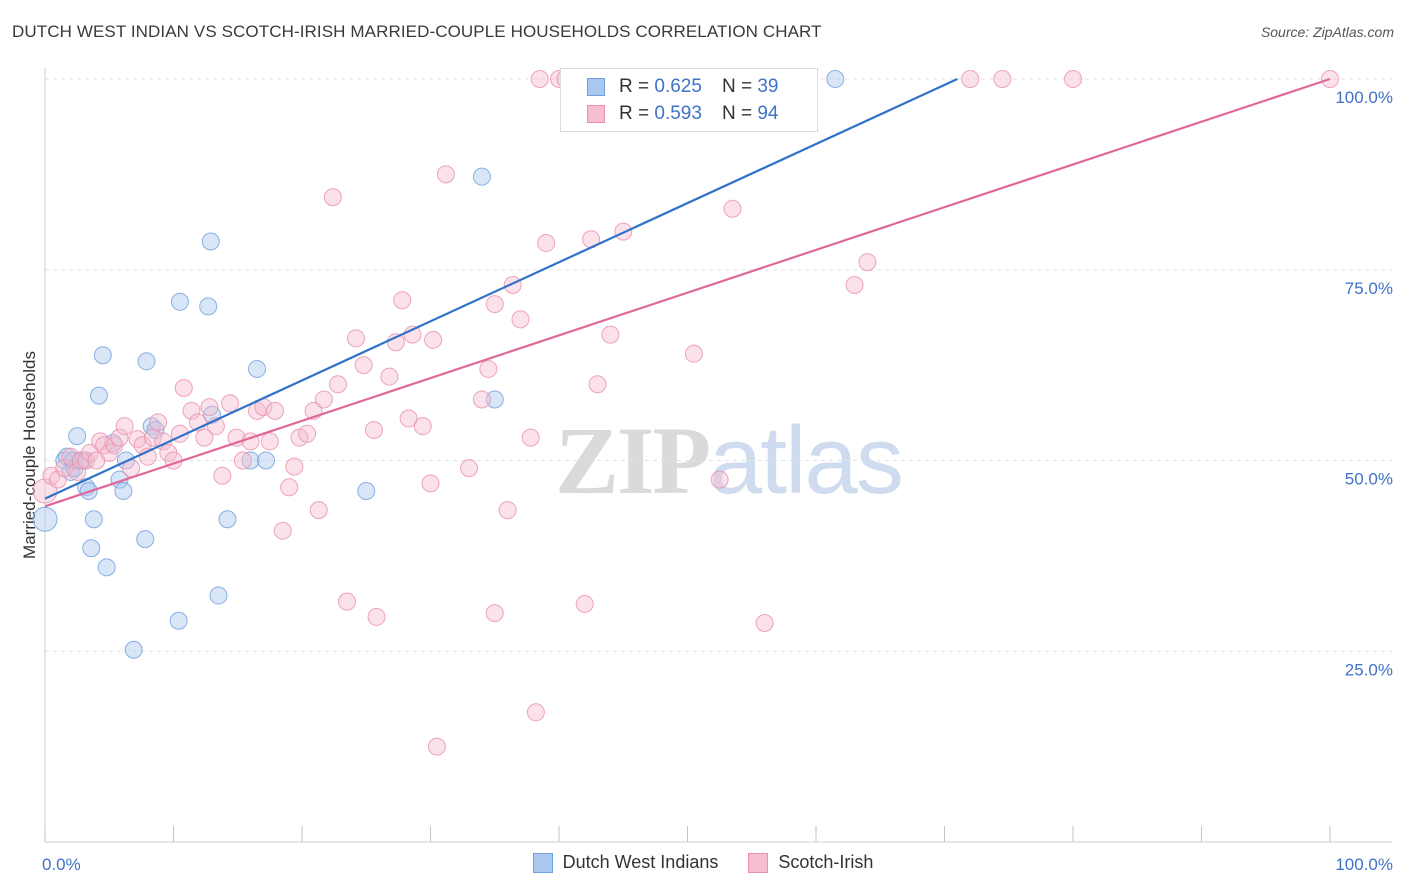 This screenshot has height=892, width=1406. Describe the element at coordinates (768, 113) in the screenshot. I see `legend-n-value: 94` at that location.